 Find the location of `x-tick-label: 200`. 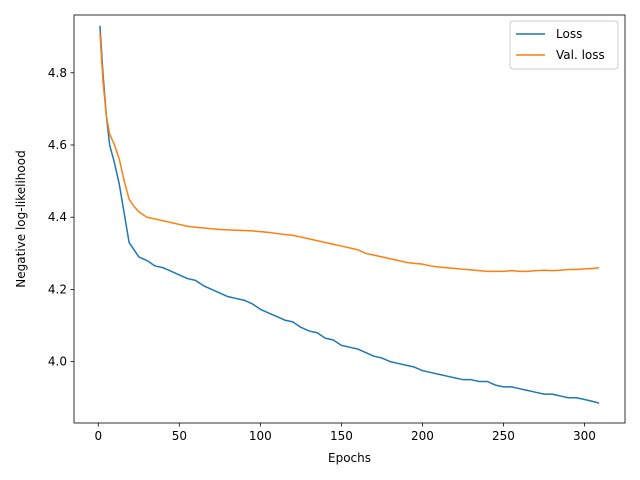

x-tick-label: 200 is located at coordinates (422, 436).